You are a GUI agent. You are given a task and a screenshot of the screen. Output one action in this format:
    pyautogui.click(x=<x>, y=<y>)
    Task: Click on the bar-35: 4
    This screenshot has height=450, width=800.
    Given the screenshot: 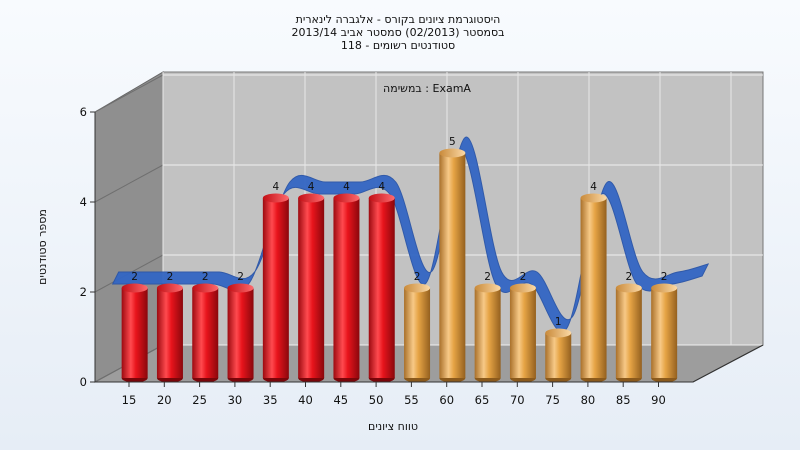 What is the action you would take?
    pyautogui.click(x=275, y=282)
    